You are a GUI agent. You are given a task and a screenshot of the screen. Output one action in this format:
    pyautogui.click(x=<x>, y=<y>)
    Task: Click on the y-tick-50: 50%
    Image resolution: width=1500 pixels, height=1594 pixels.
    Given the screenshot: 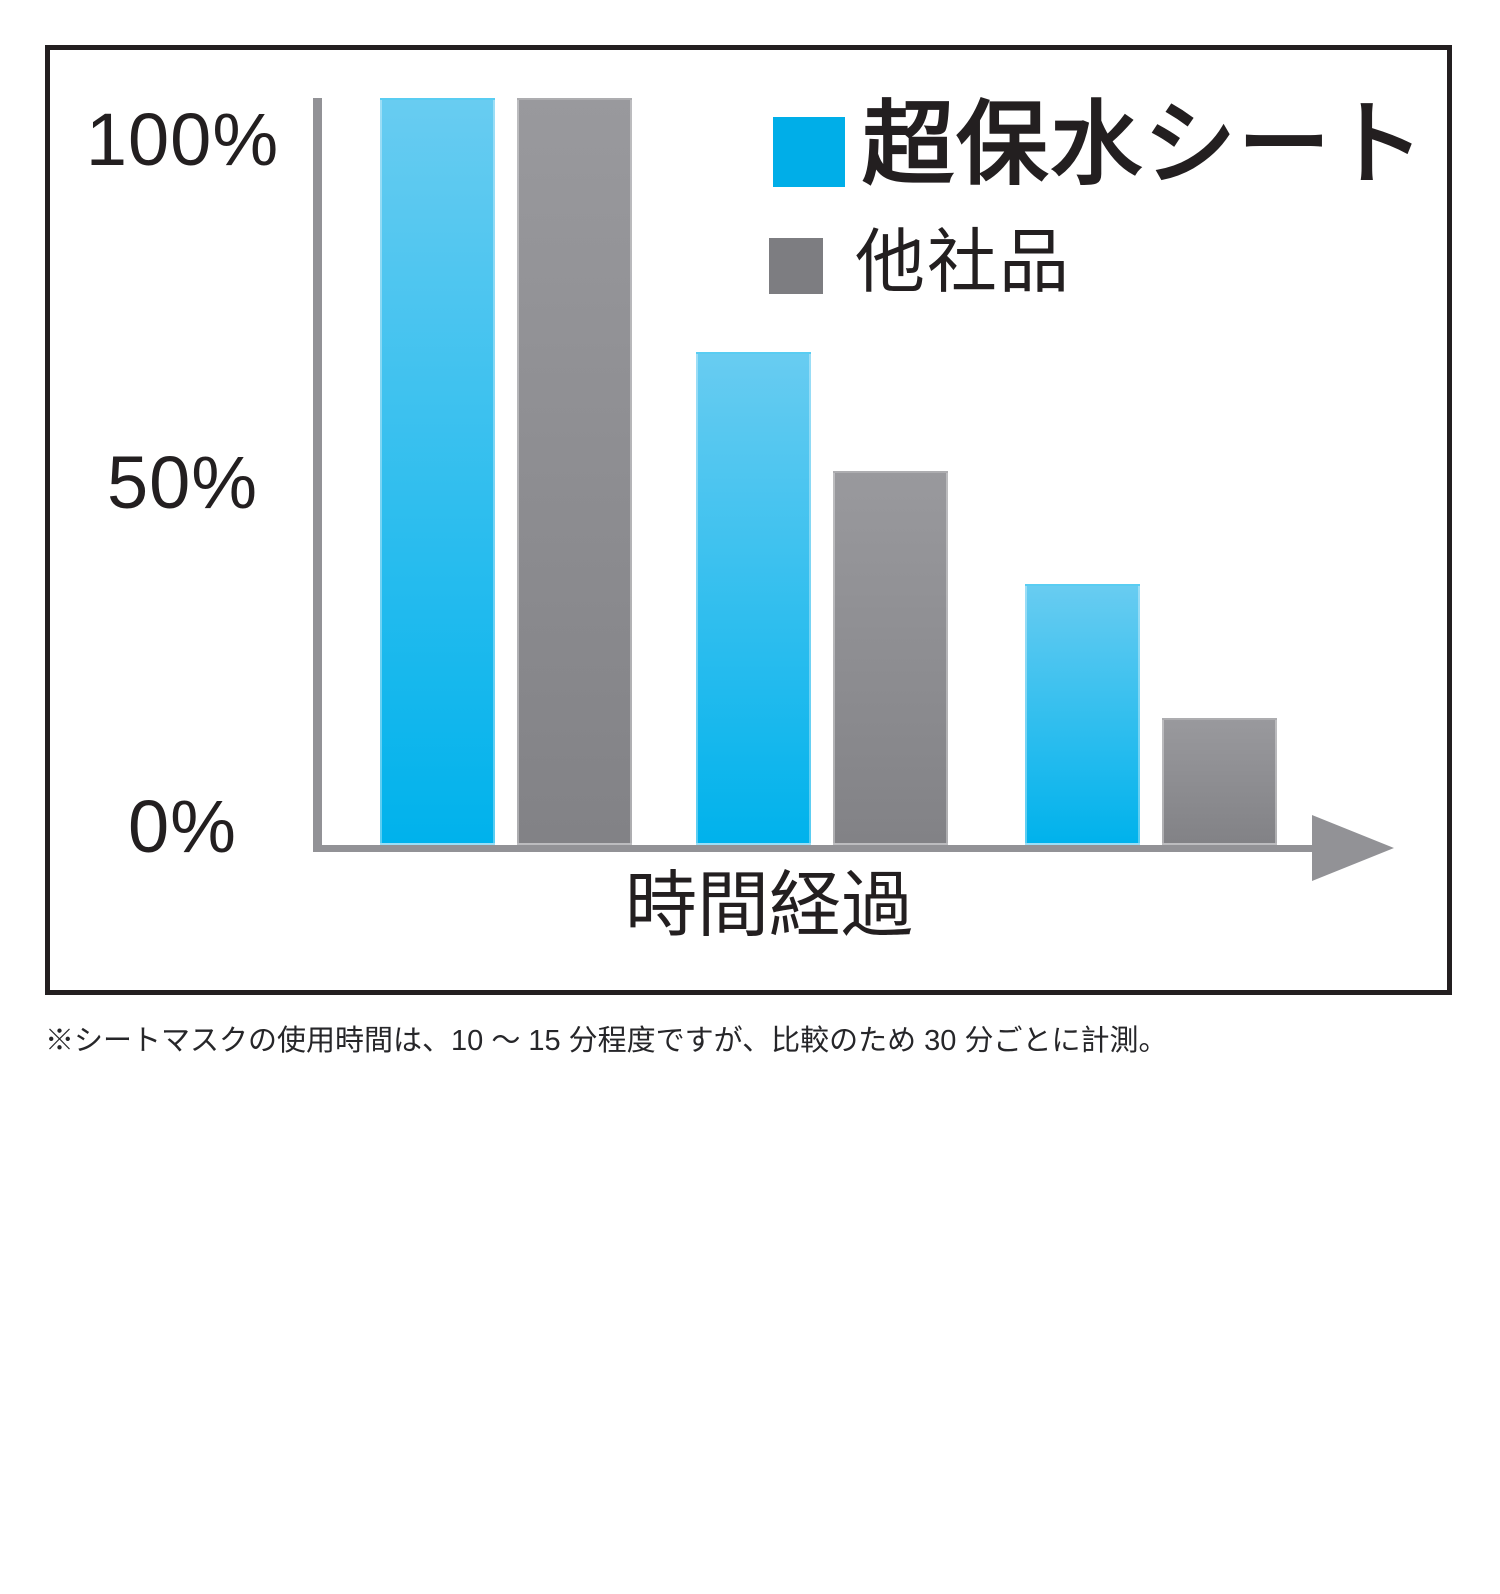 What is the action you would take?
    pyautogui.click(x=182, y=482)
    